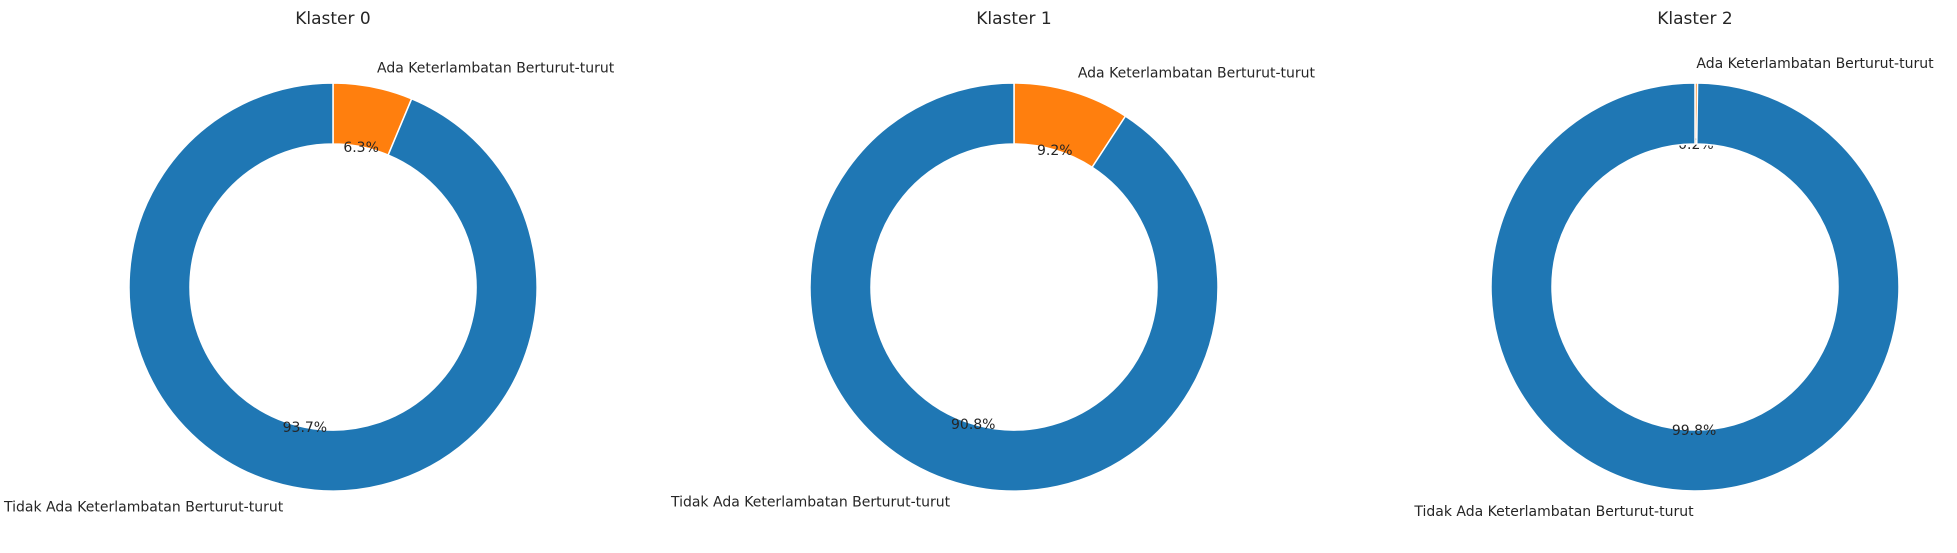 The width and height of the screenshot is (1957, 553). I want to click on chart-title: Klaster 1, so click(1013, 19).